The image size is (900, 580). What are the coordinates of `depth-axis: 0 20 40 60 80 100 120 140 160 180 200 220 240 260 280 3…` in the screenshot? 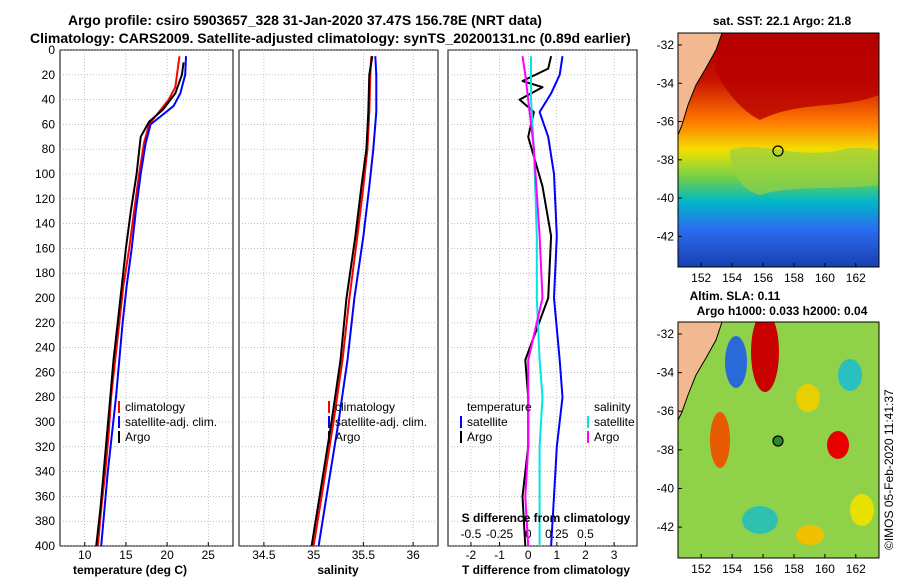 It's located at (45, 298).